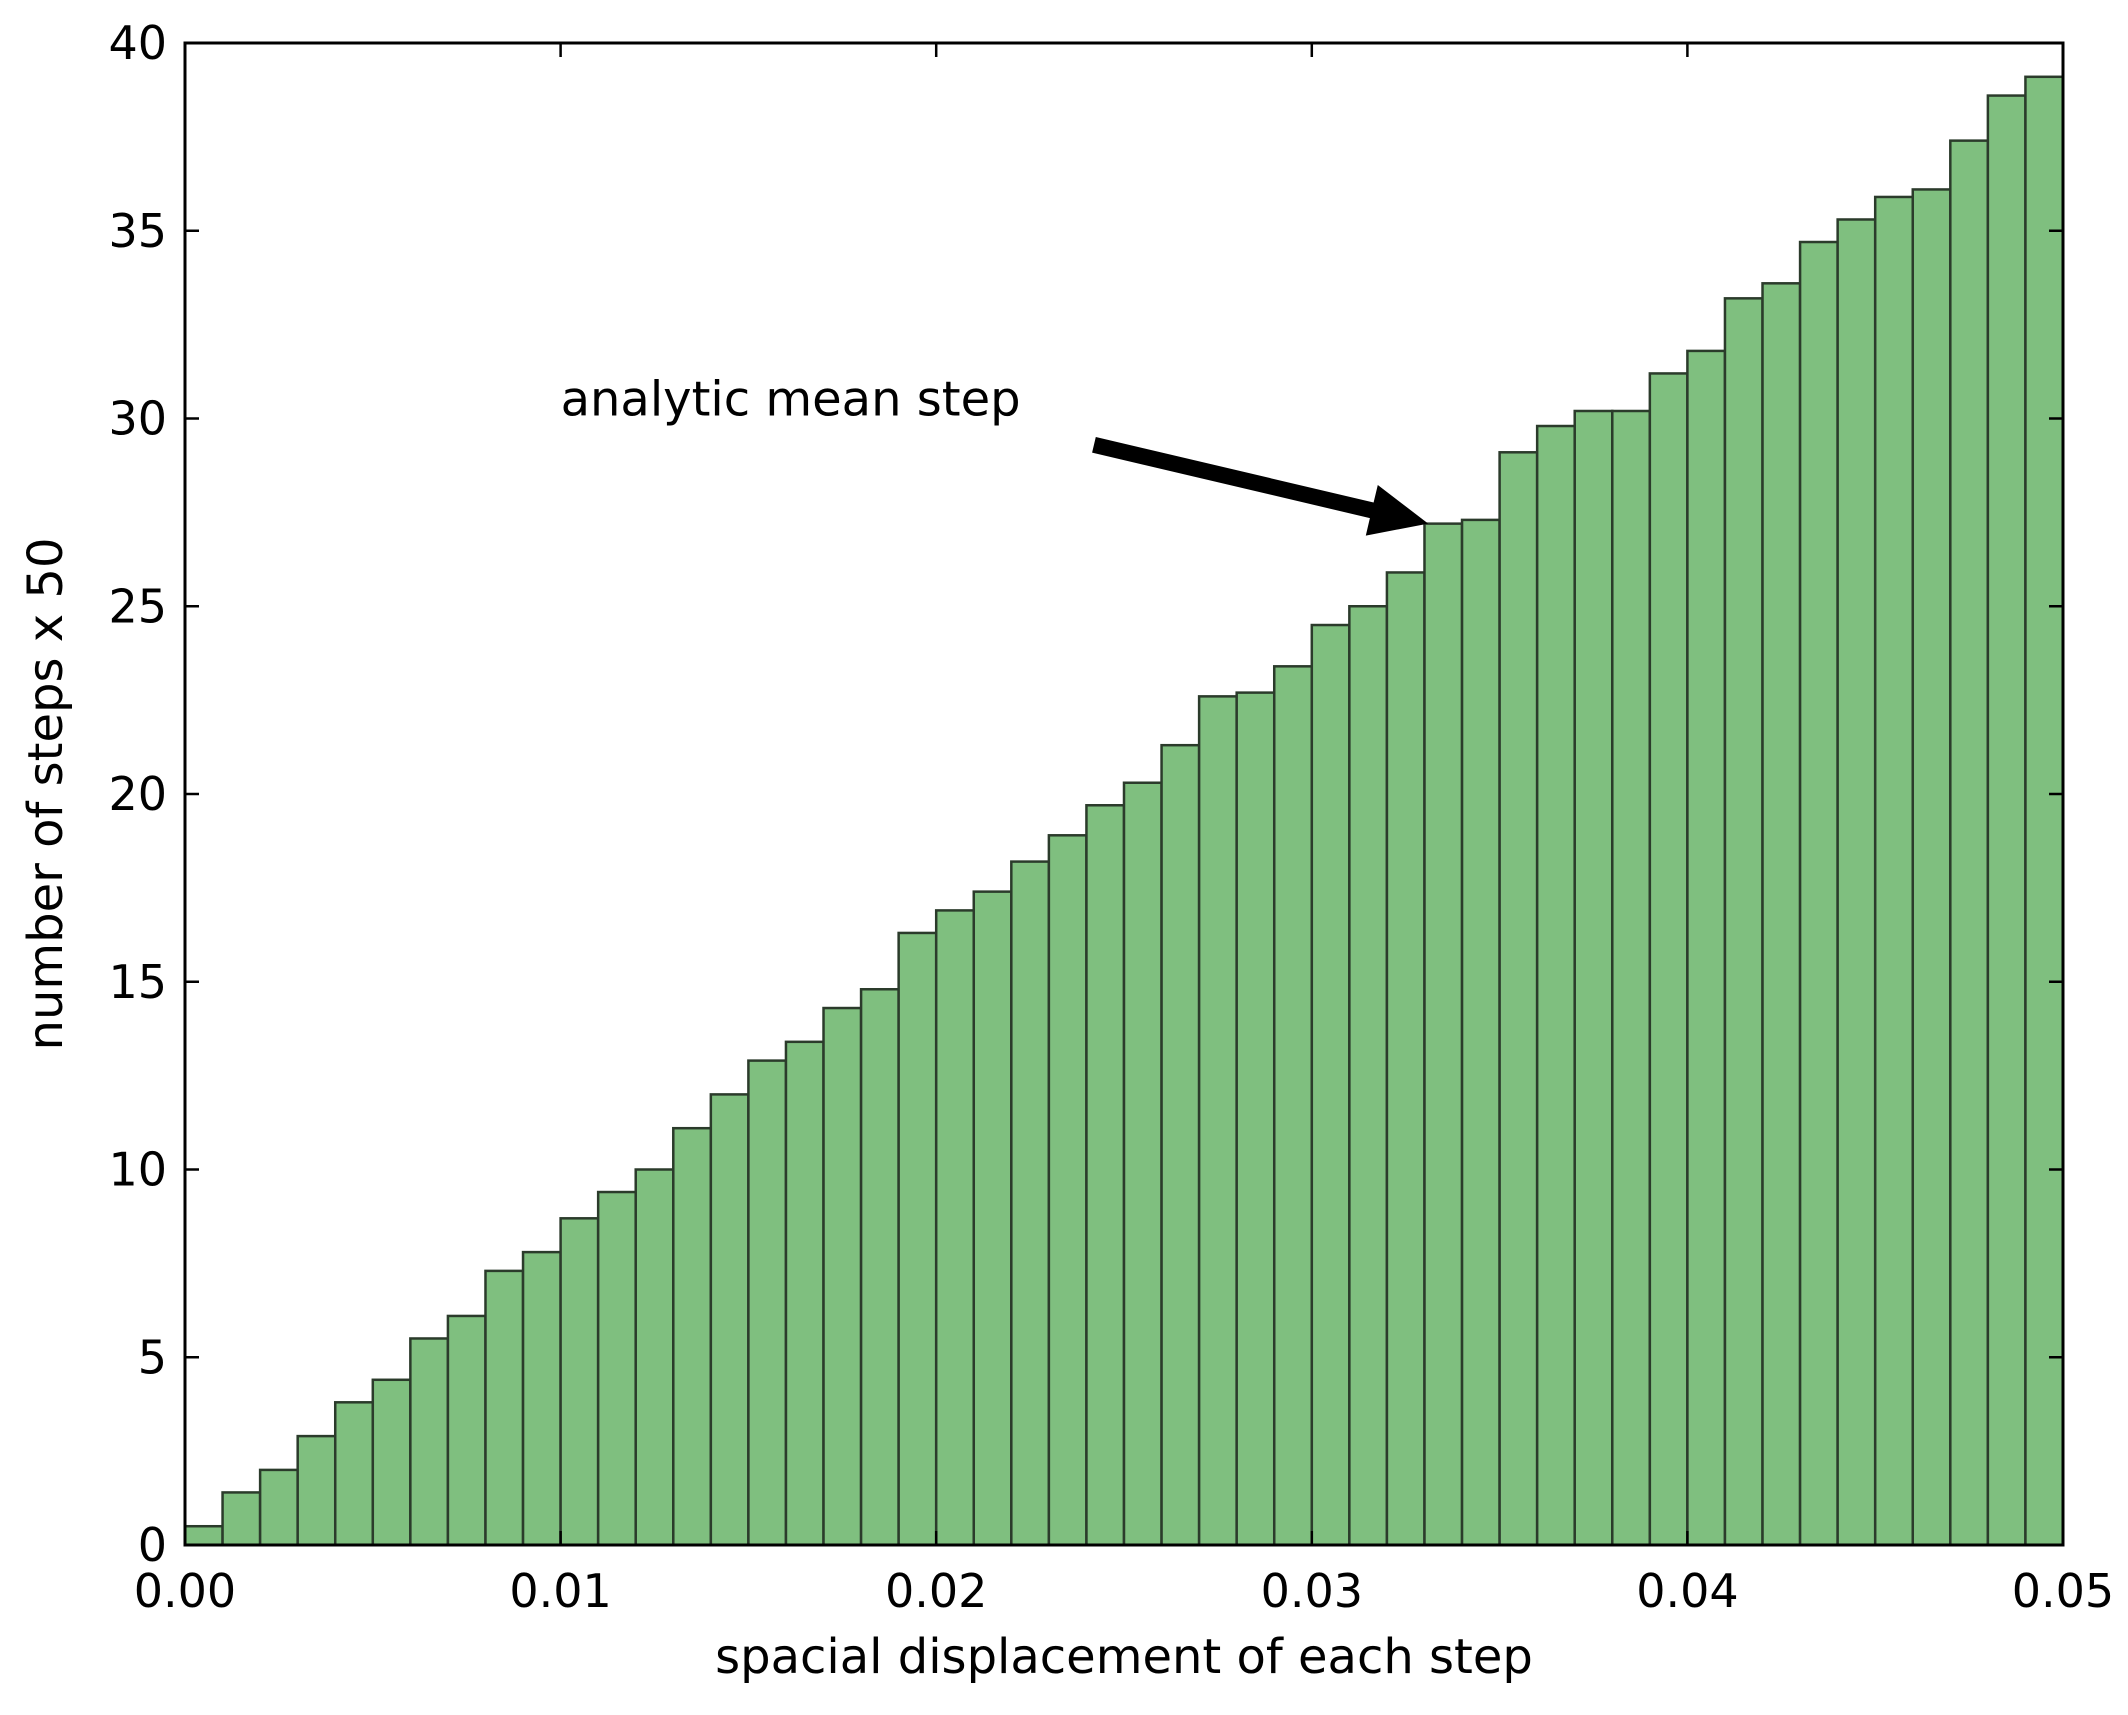 The height and width of the screenshot is (1715, 2128). Describe the element at coordinates (152, 1357) in the screenshot. I see `y-tick-label: 5` at that location.